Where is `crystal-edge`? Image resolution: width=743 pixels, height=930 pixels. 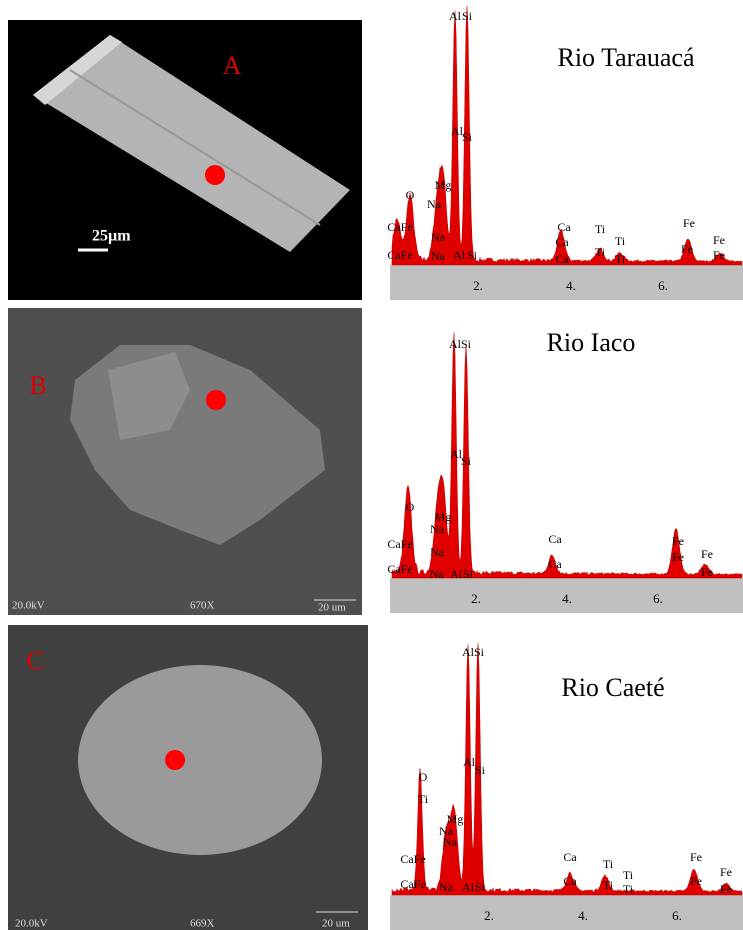 crystal-edge is located at coordinates (195, 147).